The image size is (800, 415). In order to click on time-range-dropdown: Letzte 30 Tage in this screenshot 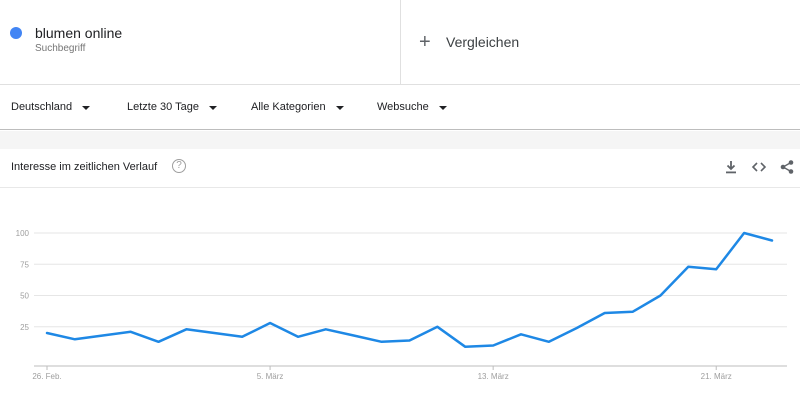, I will do `click(172, 107)`.